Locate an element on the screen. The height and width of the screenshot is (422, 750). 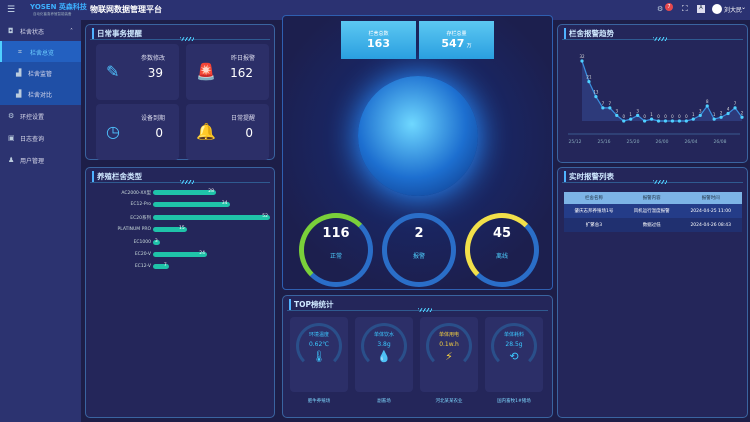
bar-row: EC20系列 52 is located at coordinates (180, 218).